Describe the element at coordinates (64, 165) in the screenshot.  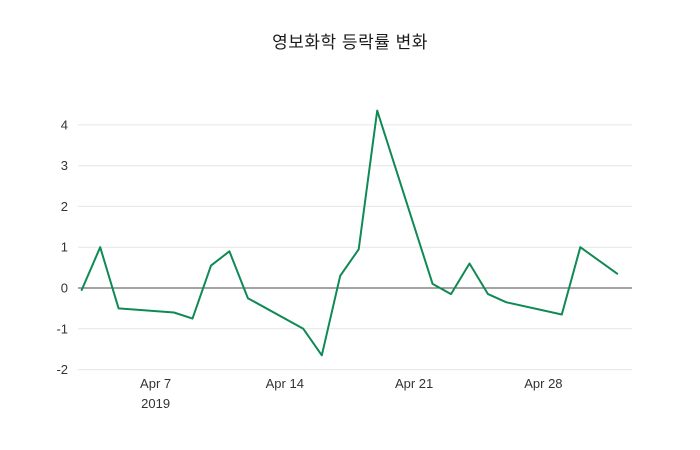
I see `y-tick-label: 3` at that location.